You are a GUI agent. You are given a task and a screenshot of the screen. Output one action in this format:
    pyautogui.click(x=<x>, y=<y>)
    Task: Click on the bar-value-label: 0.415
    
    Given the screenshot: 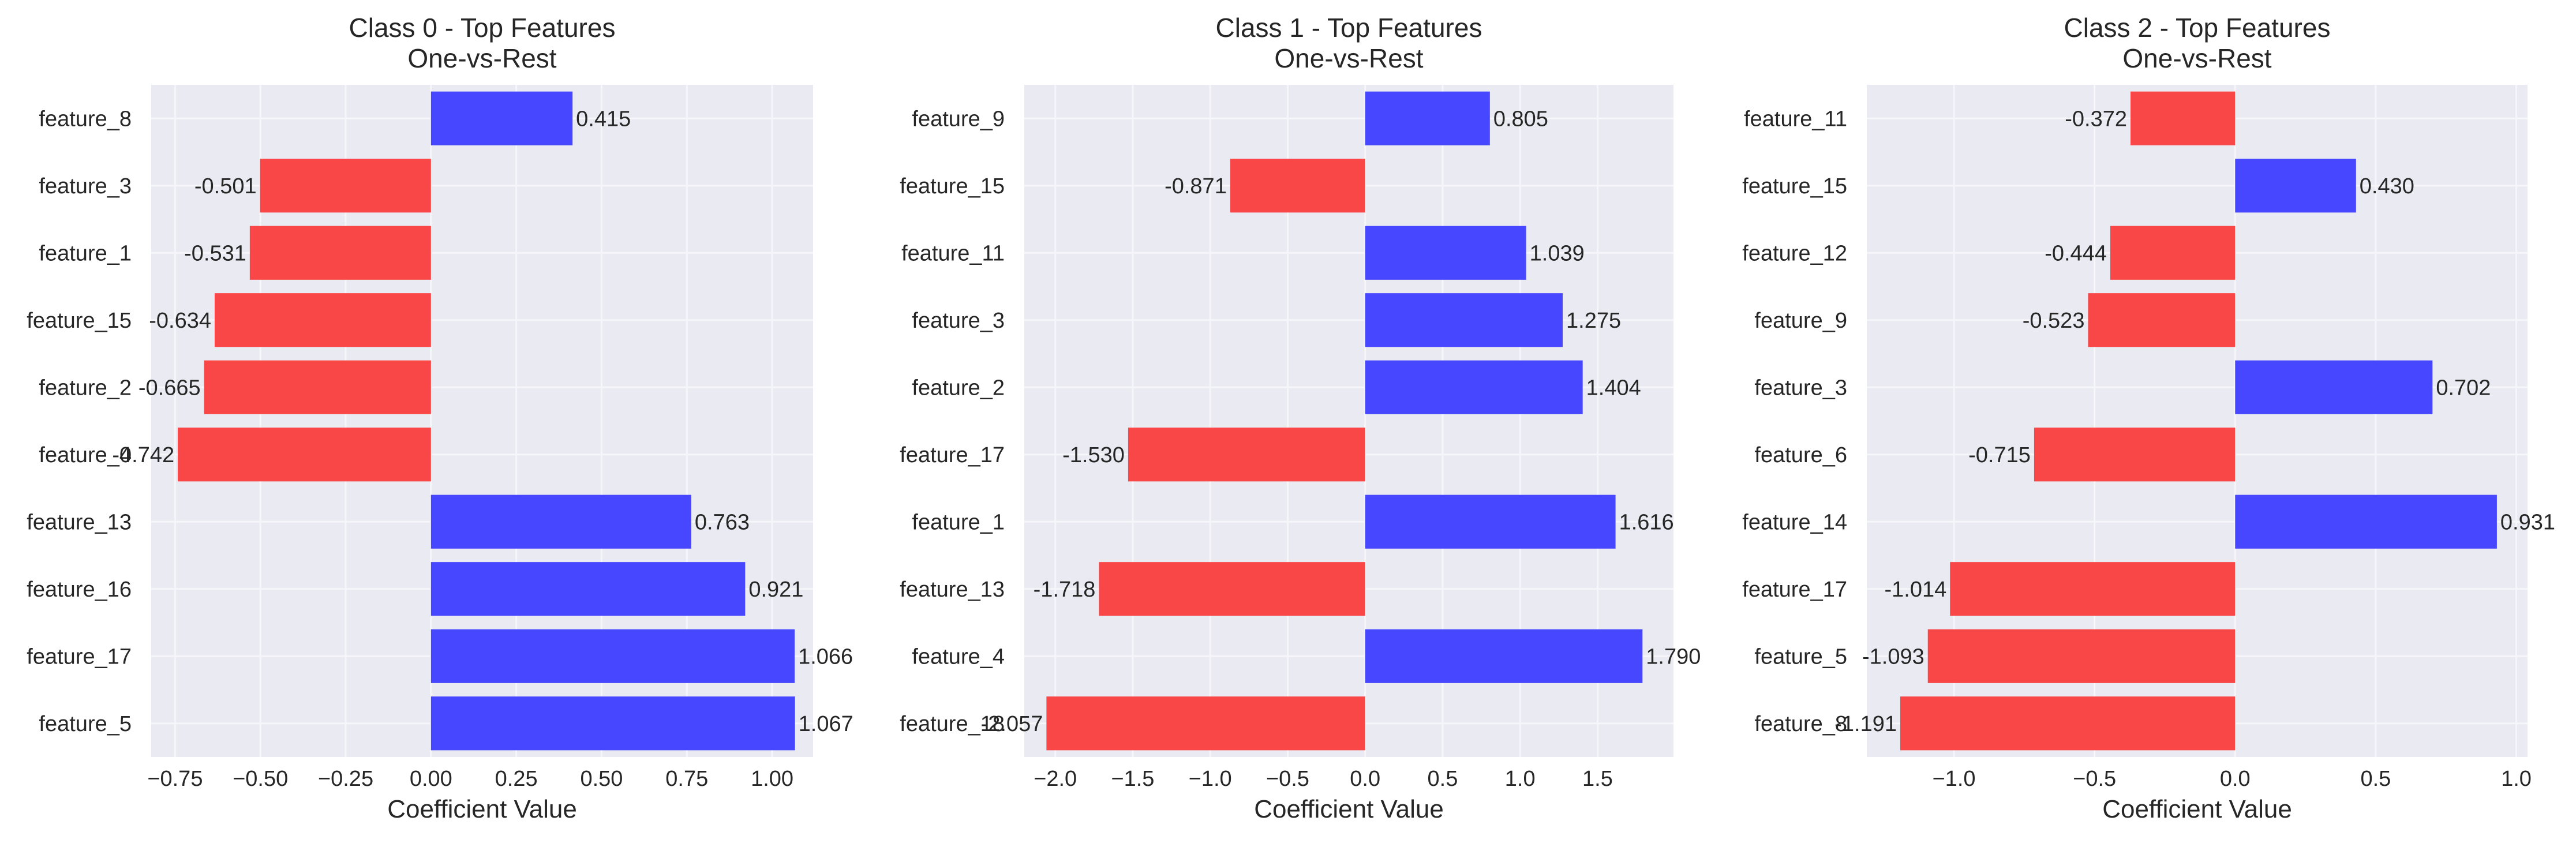 What is the action you would take?
    pyautogui.click(x=603, y=119)
    